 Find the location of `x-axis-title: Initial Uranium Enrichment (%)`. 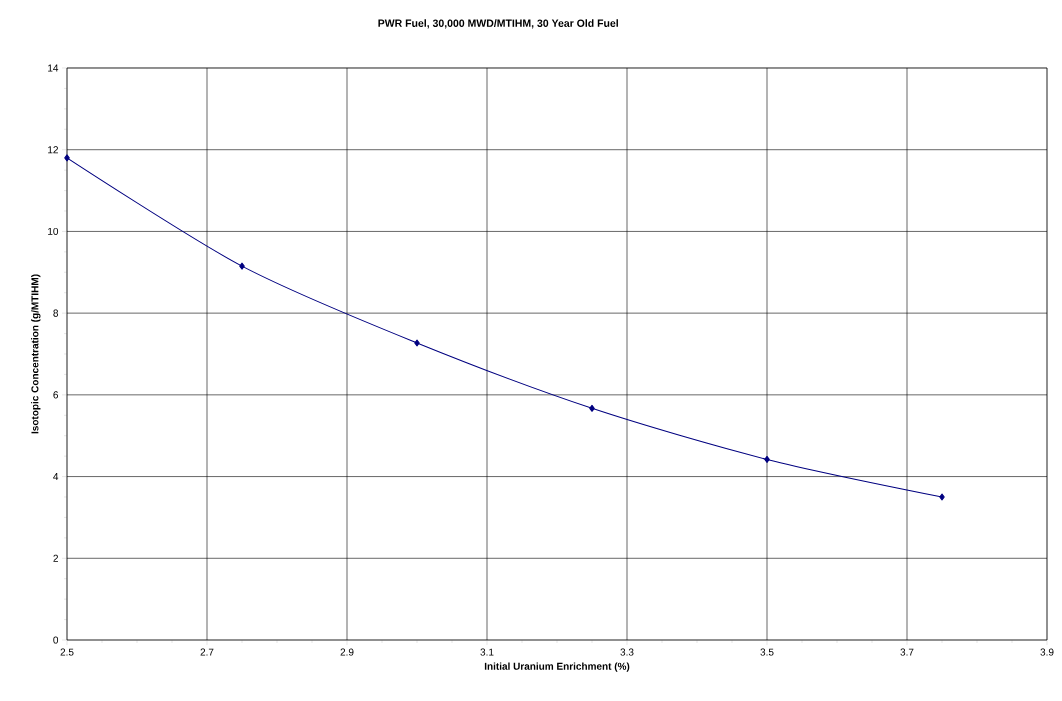

x-axis-title: Initial Uranium Enrichment (%) is located at coordinates (557, 667).